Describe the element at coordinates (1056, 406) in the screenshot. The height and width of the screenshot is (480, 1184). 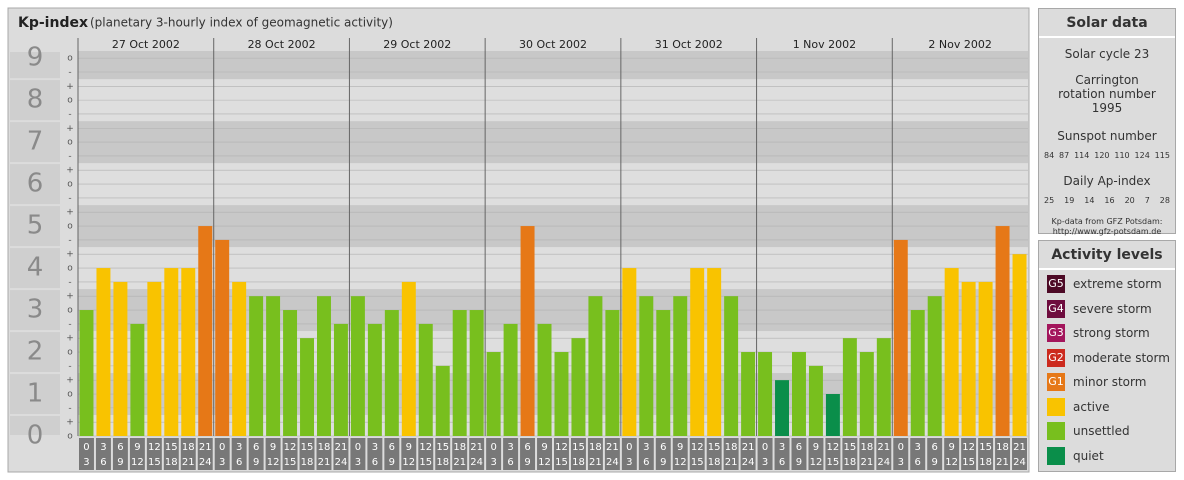
I see `legend-swatch` at that location.